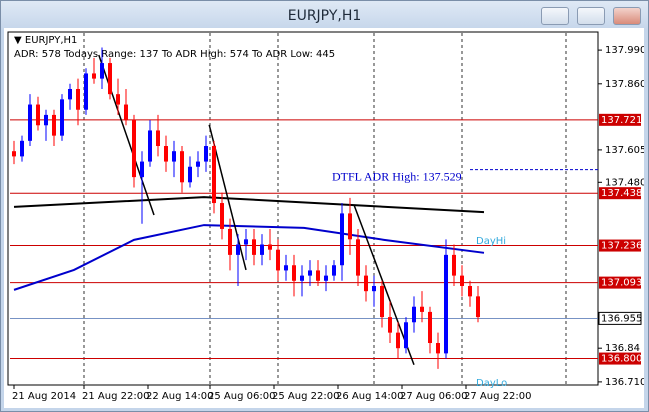  What do you see at coordinates (624, 84) in the screenshot?
I see `y-tick-label: 137.860` at bounding box center [624, 84].